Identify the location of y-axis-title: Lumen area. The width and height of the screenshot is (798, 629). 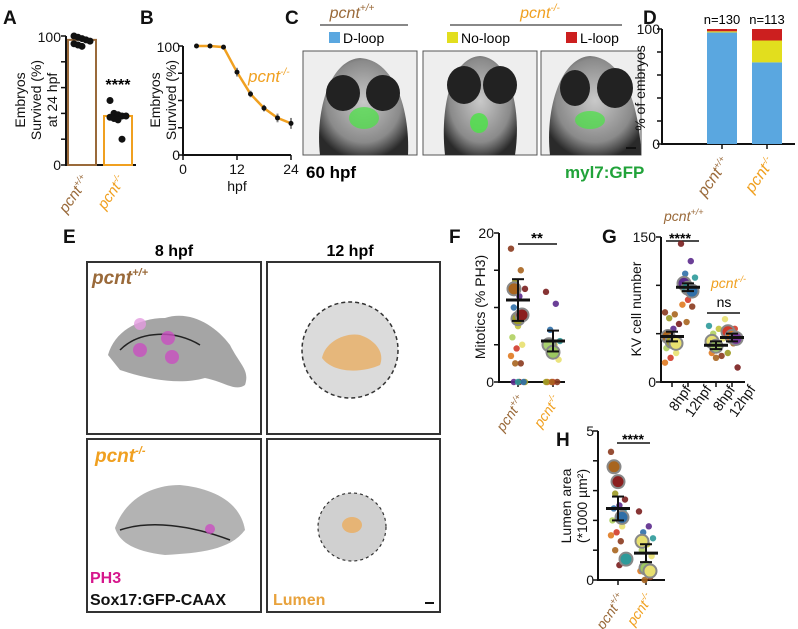
(566, 505).